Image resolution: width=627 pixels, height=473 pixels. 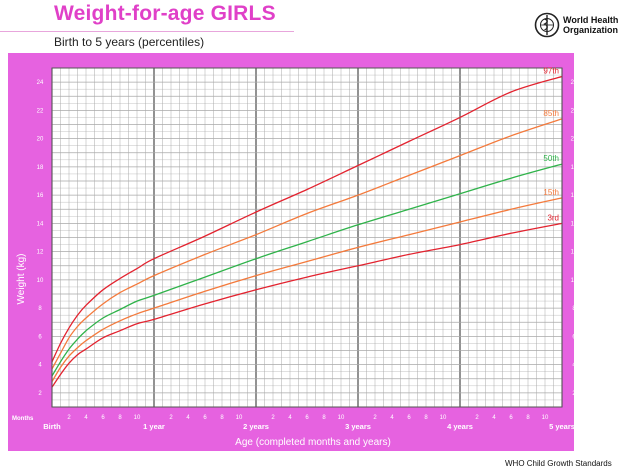 What do you see at coordinates (154, 426) in the screenshot?
I see `x-tick-label-year: 1 year` at bounding box center [154, 426].